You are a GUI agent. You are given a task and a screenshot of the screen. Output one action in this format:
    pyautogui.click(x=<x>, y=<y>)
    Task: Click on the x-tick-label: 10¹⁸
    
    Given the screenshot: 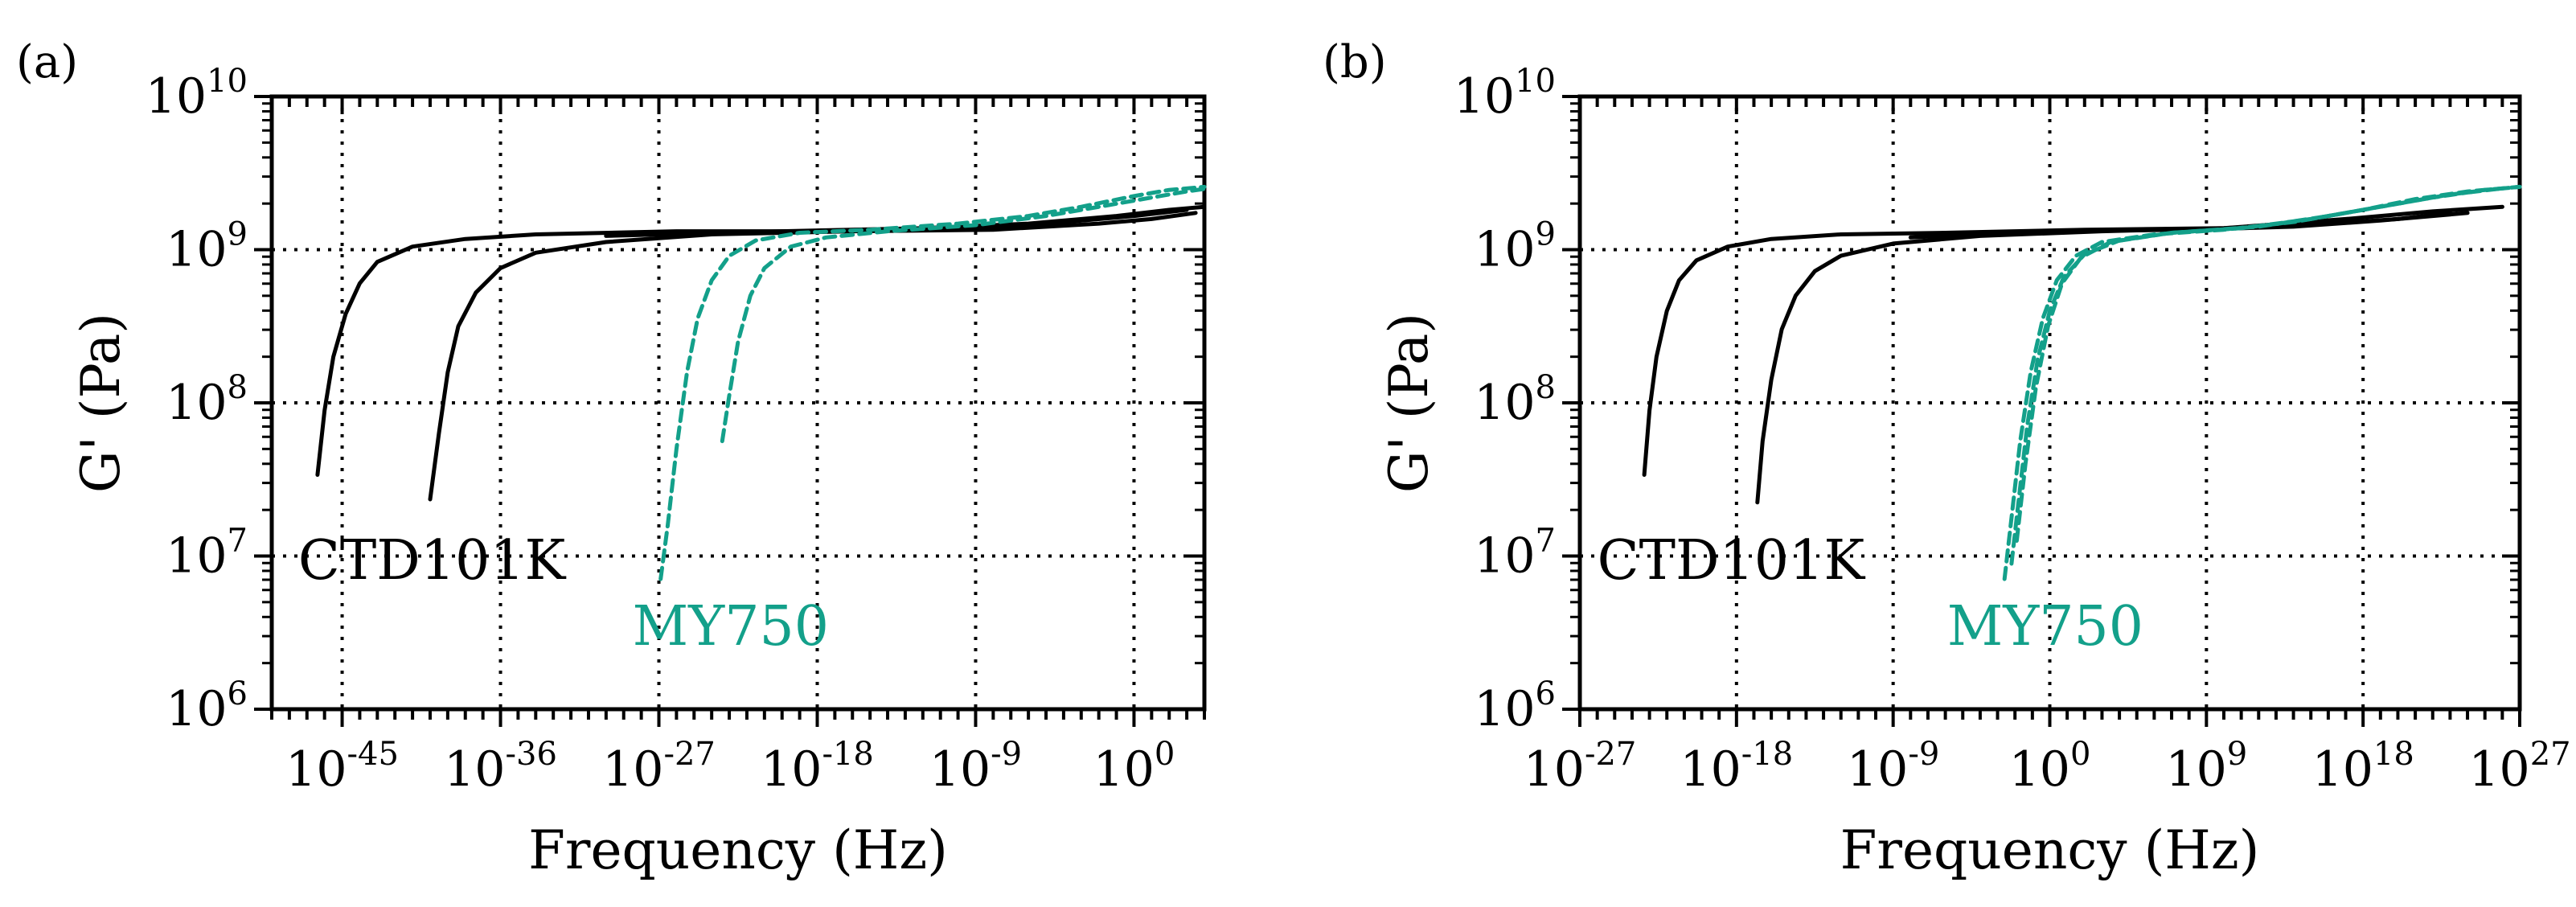 What is the action you would take?
    pyautogui.click(x=2363, y=767)
    